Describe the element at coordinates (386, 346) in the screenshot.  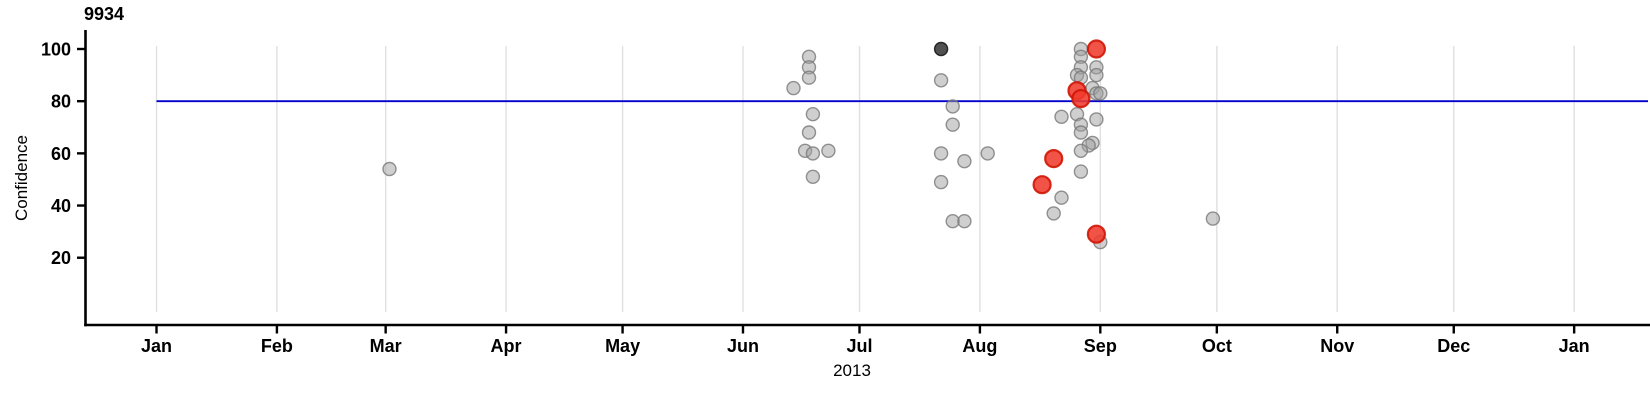
I see `x-tick-label: Mar` at that location.